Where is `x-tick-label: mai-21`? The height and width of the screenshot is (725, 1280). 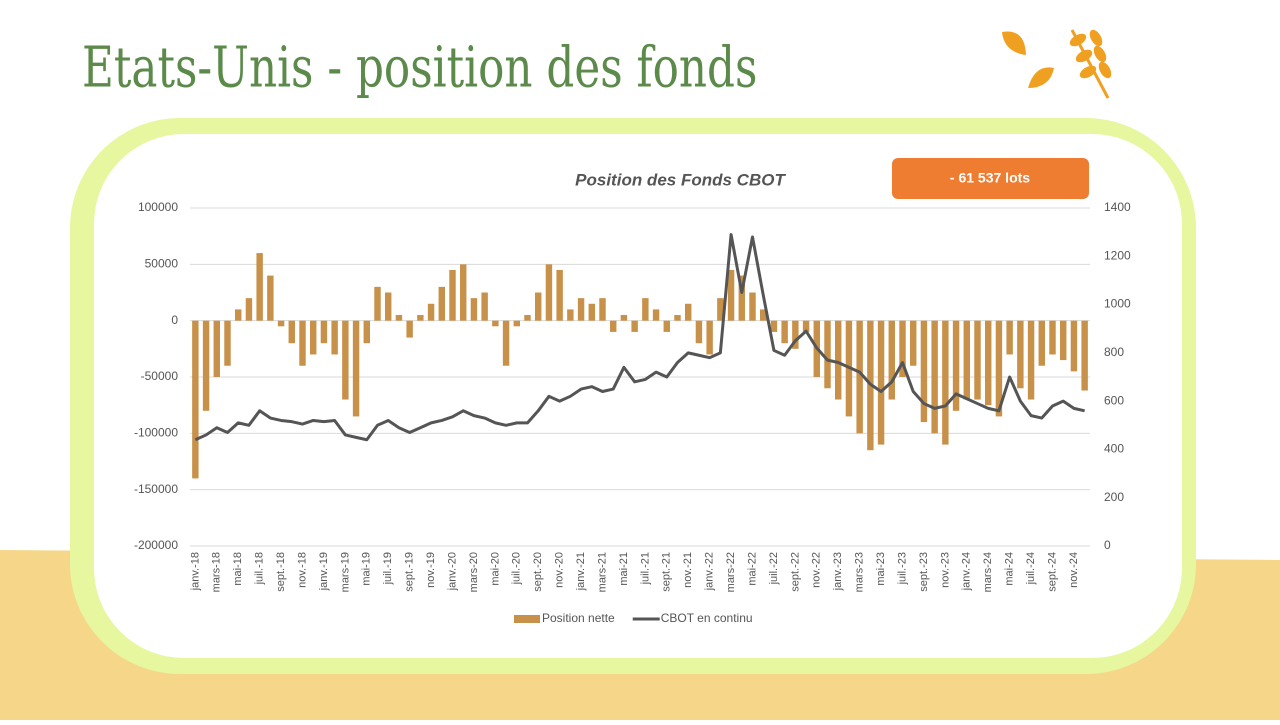
x-tick-label: mai-21 is located at coordinates (624, 569).